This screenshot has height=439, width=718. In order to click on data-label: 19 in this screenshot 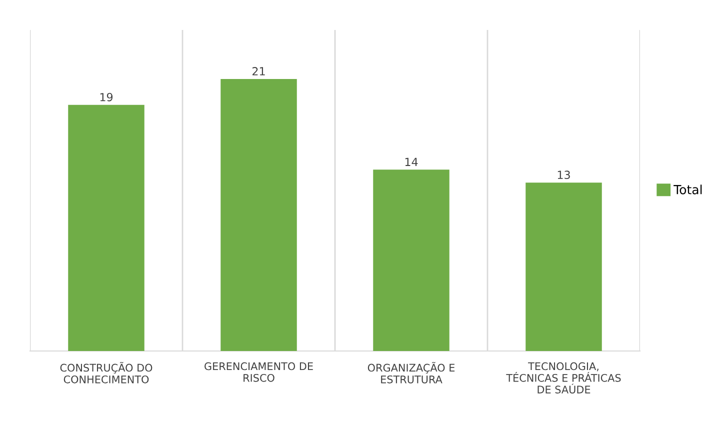, I will do `click(106, 97)`.